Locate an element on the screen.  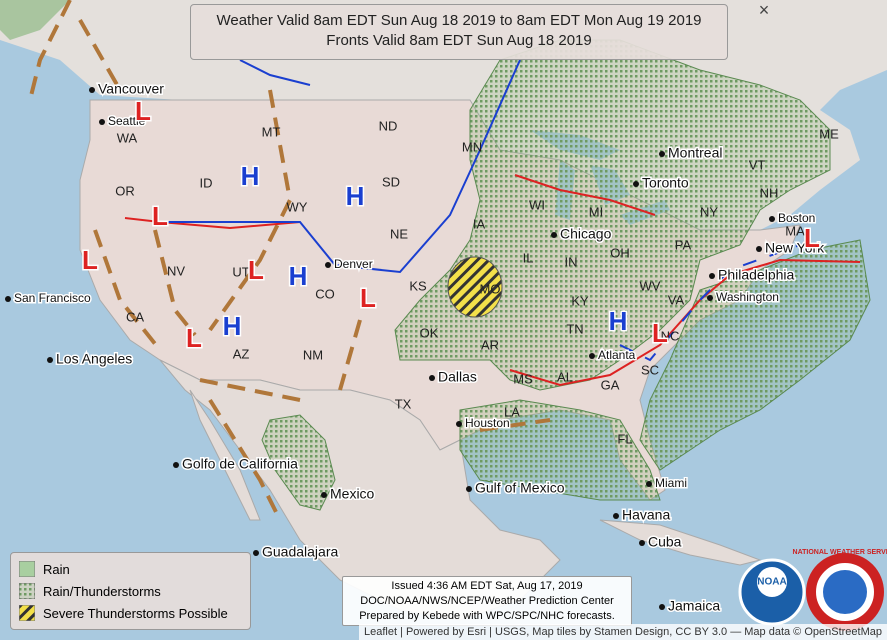
state-label: SC is located at coordinates (650, 369).